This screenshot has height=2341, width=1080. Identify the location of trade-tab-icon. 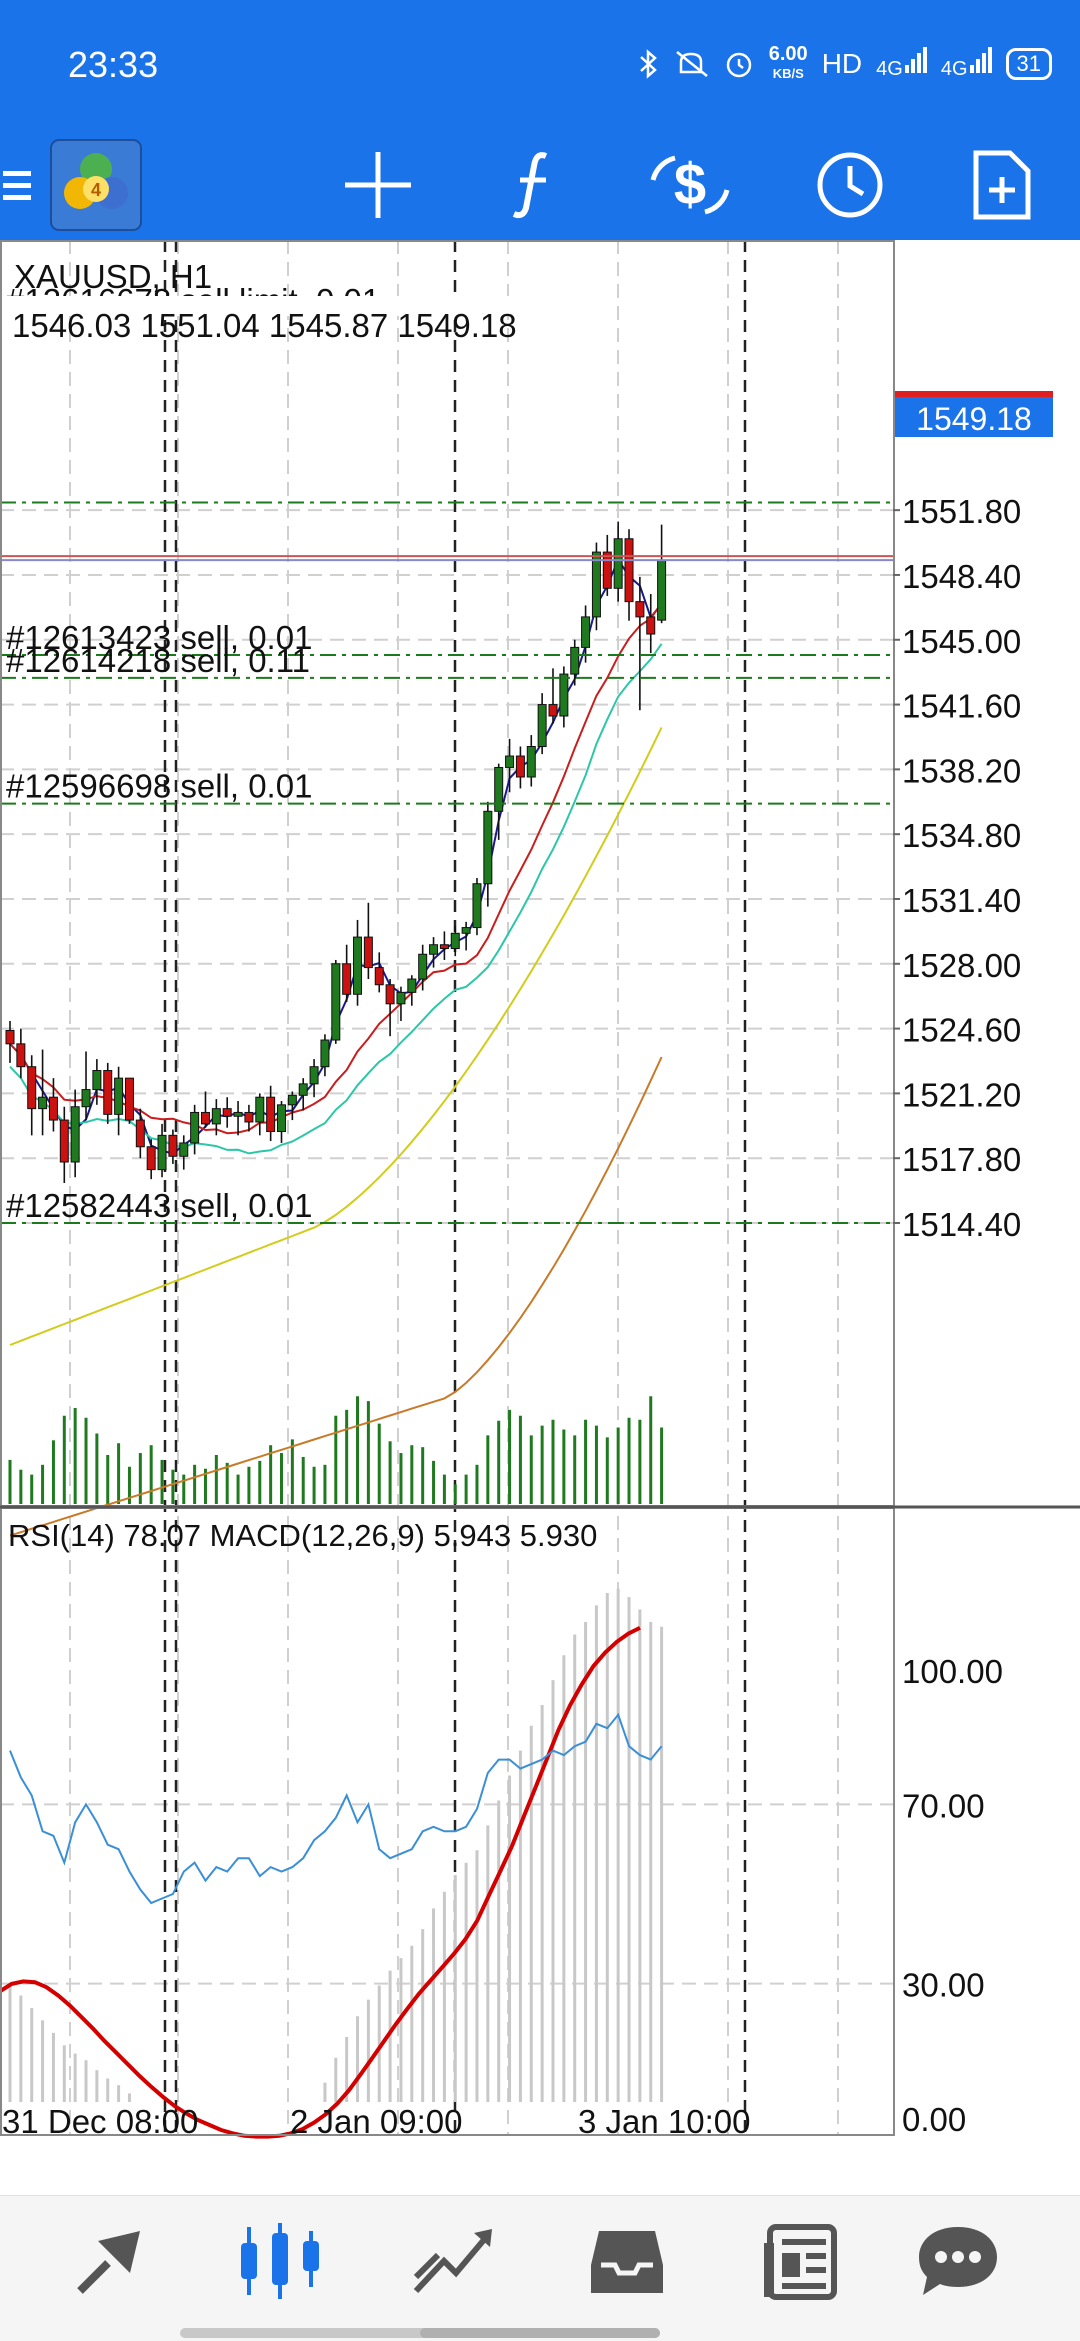
(452, 2261).